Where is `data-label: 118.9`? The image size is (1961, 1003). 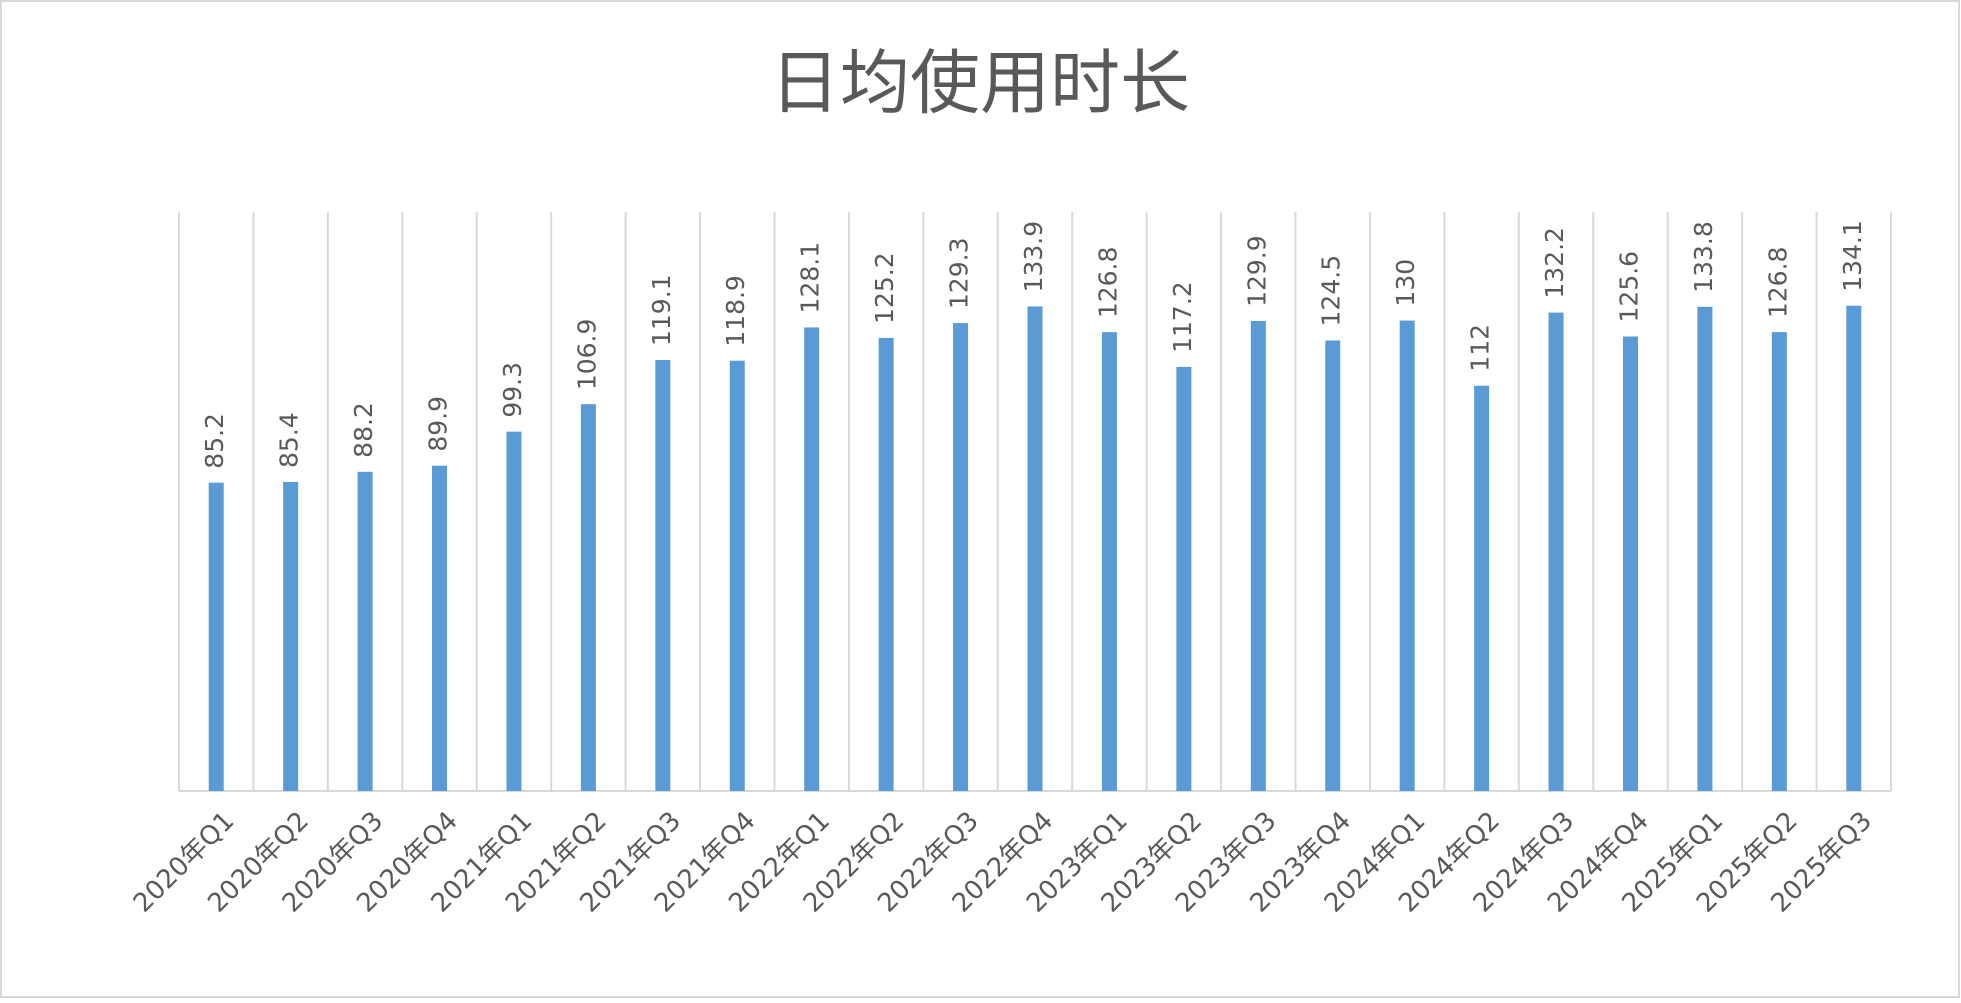
data-label: 118.9 is located at coordinates (735, 311).